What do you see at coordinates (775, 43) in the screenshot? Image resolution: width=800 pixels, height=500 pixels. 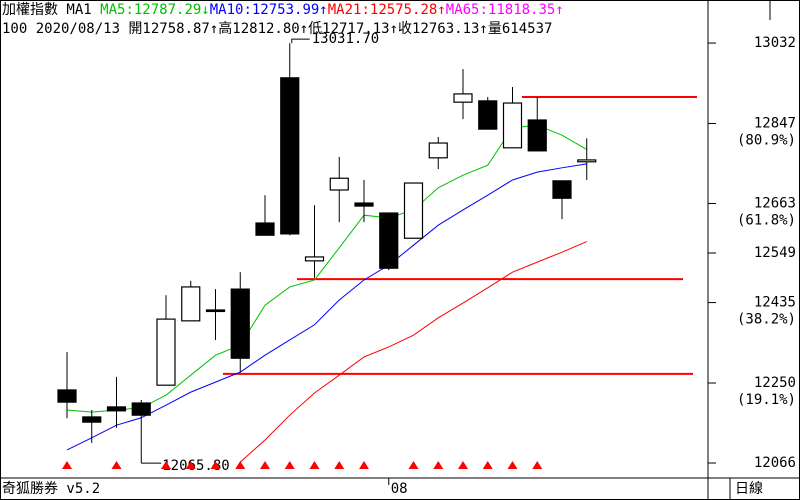 I see `y-tick-label: 13032` at bounding box center [775, 43].